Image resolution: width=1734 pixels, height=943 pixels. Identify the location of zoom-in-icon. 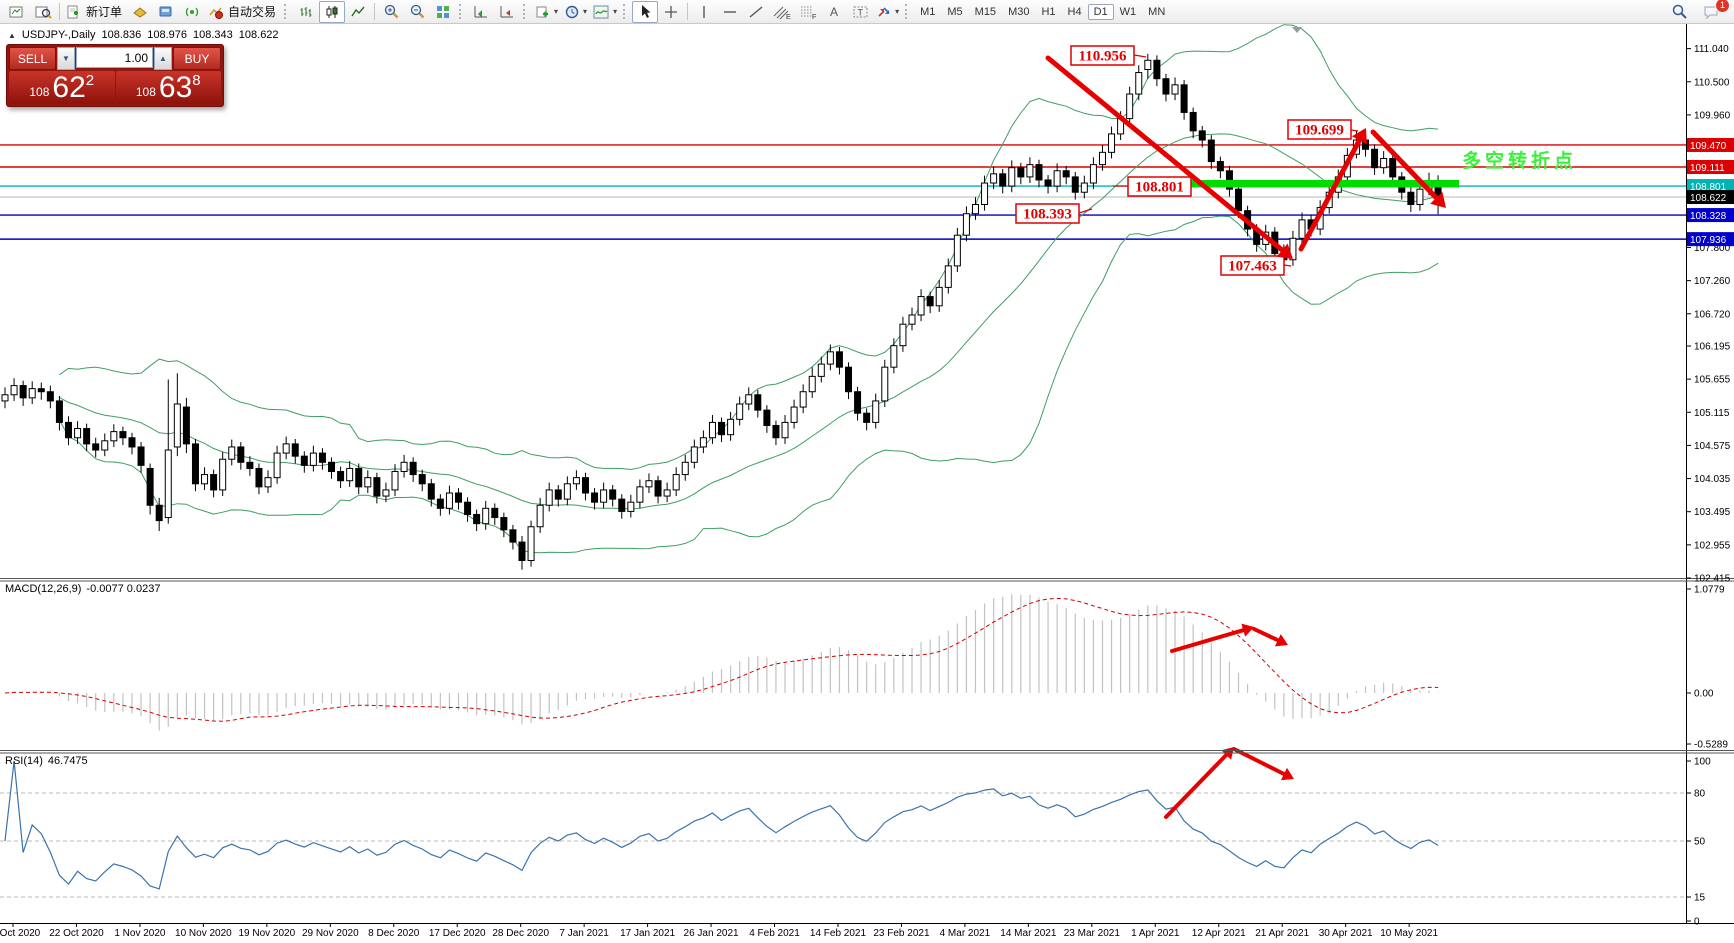
(391, 11).